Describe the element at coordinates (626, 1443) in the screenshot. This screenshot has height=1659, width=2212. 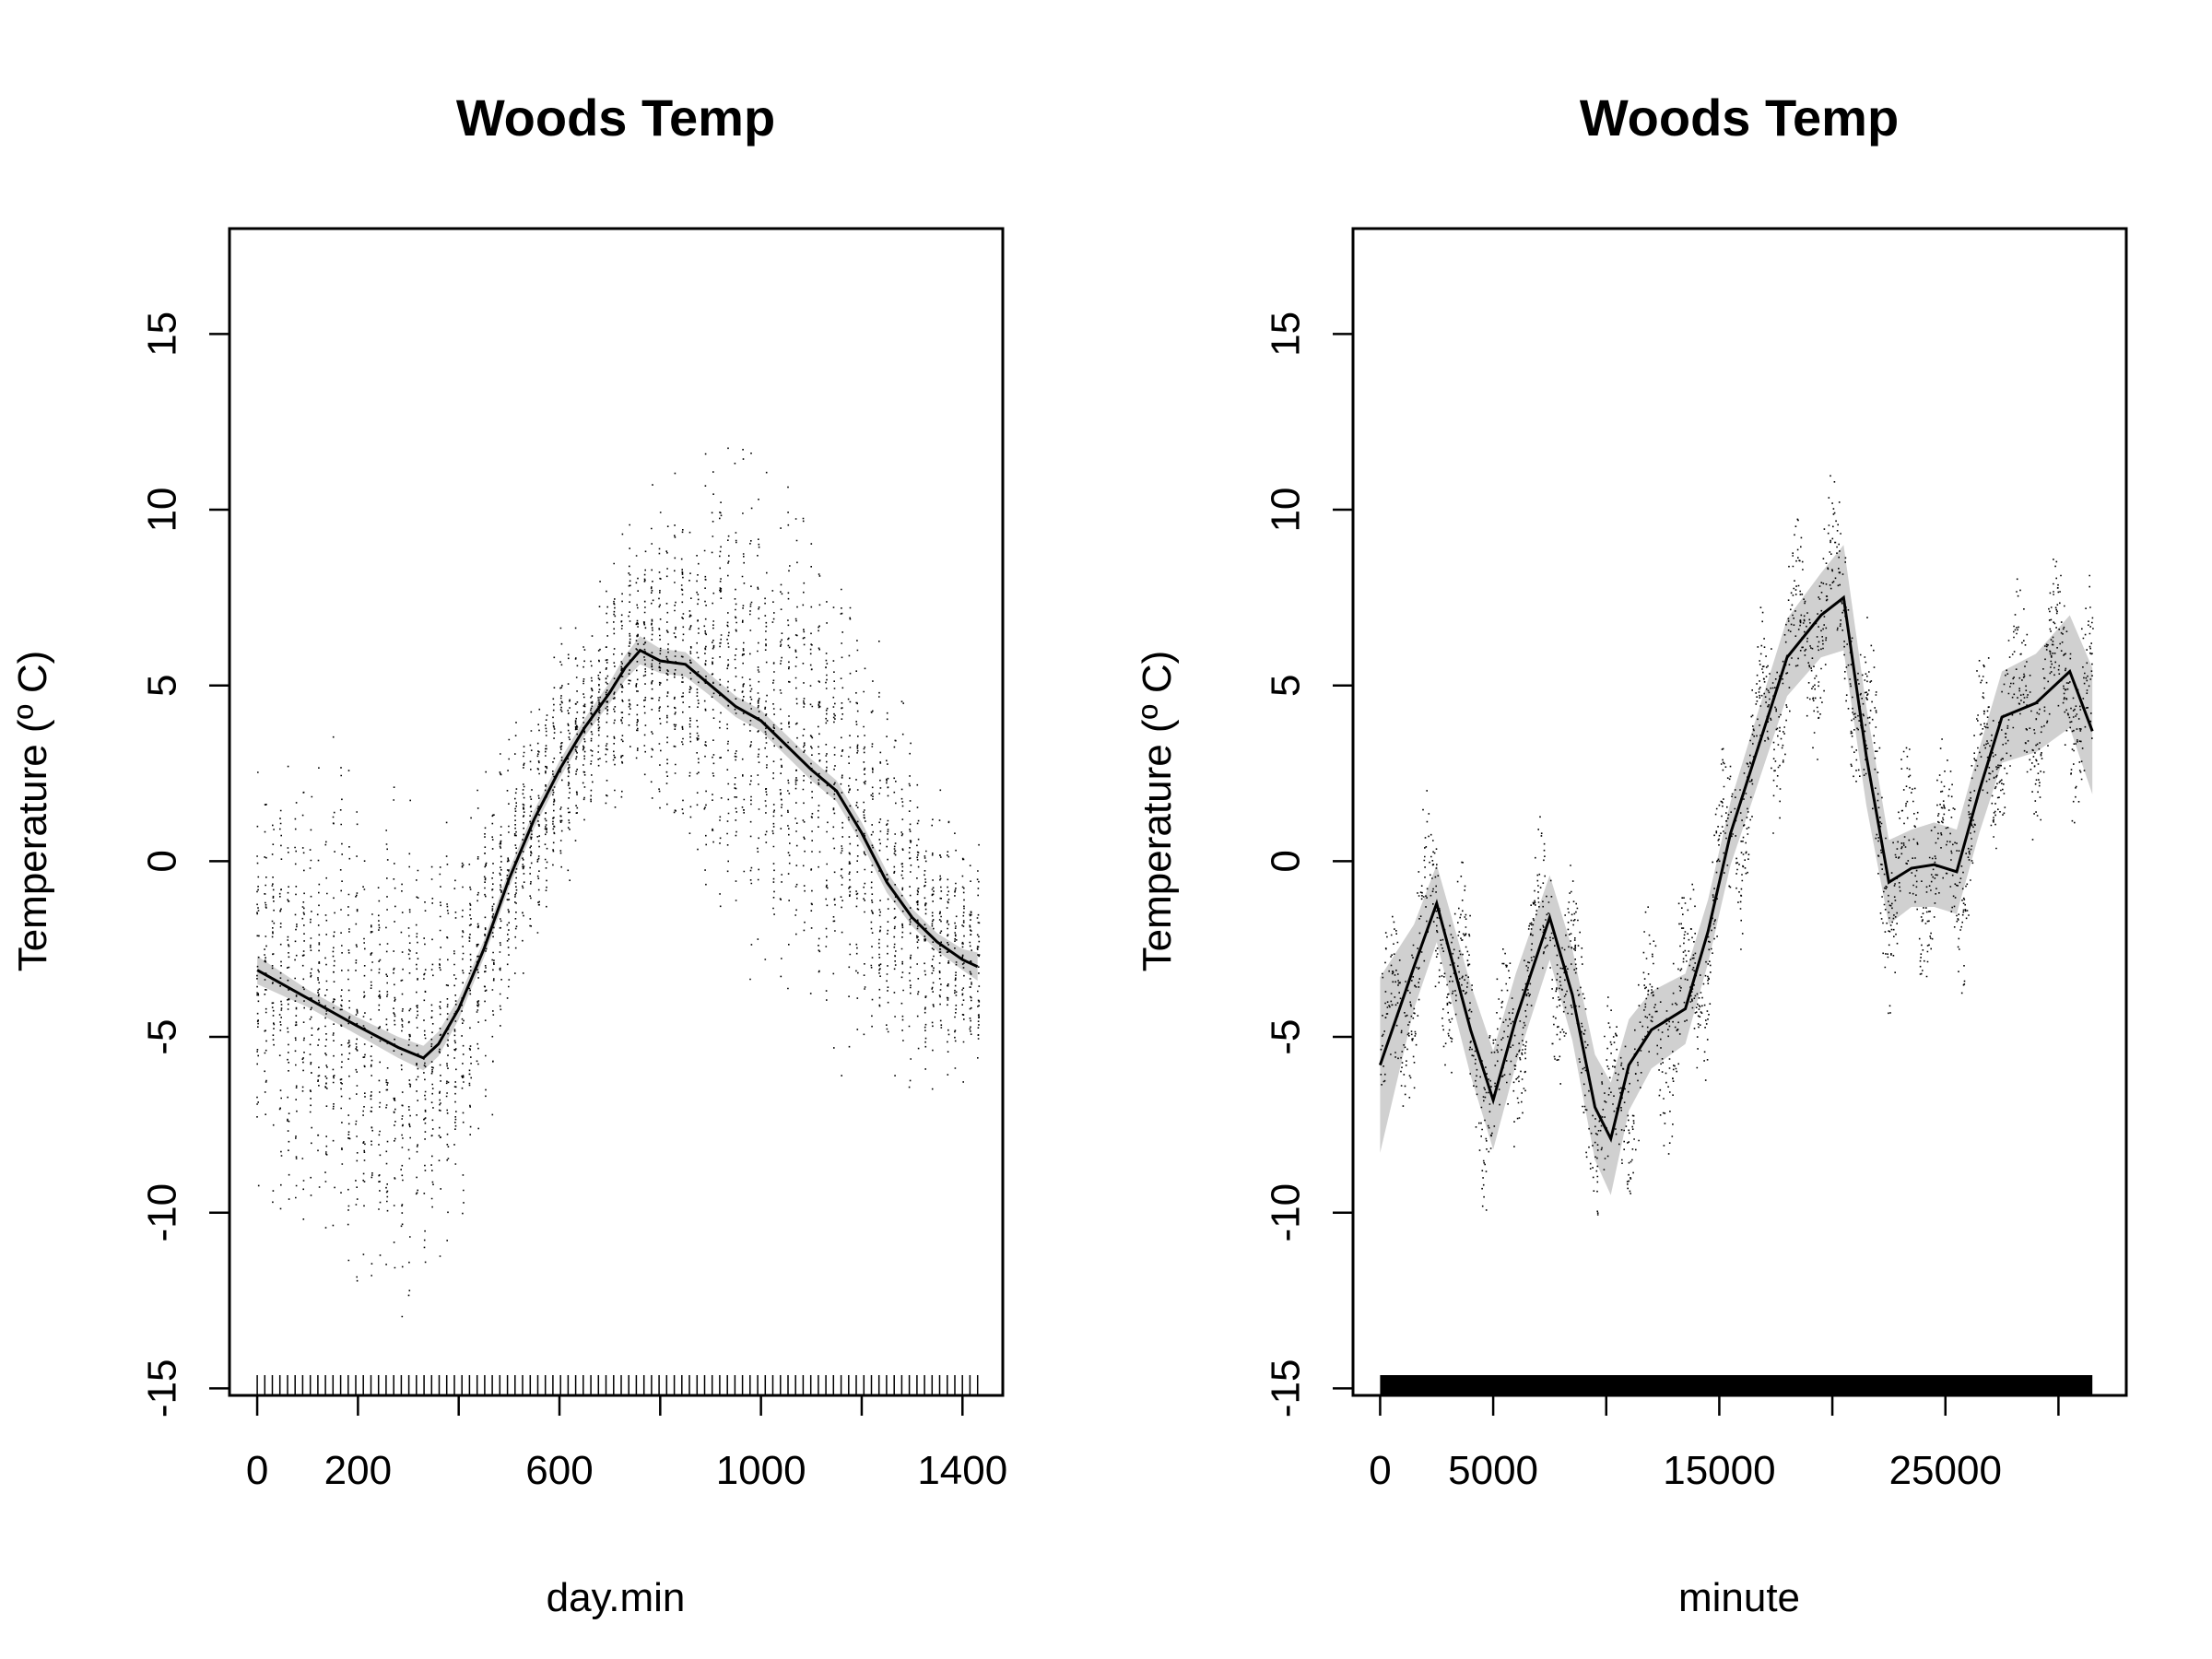
I see `x-axis: 0 200 600 1000 1400` at that location.